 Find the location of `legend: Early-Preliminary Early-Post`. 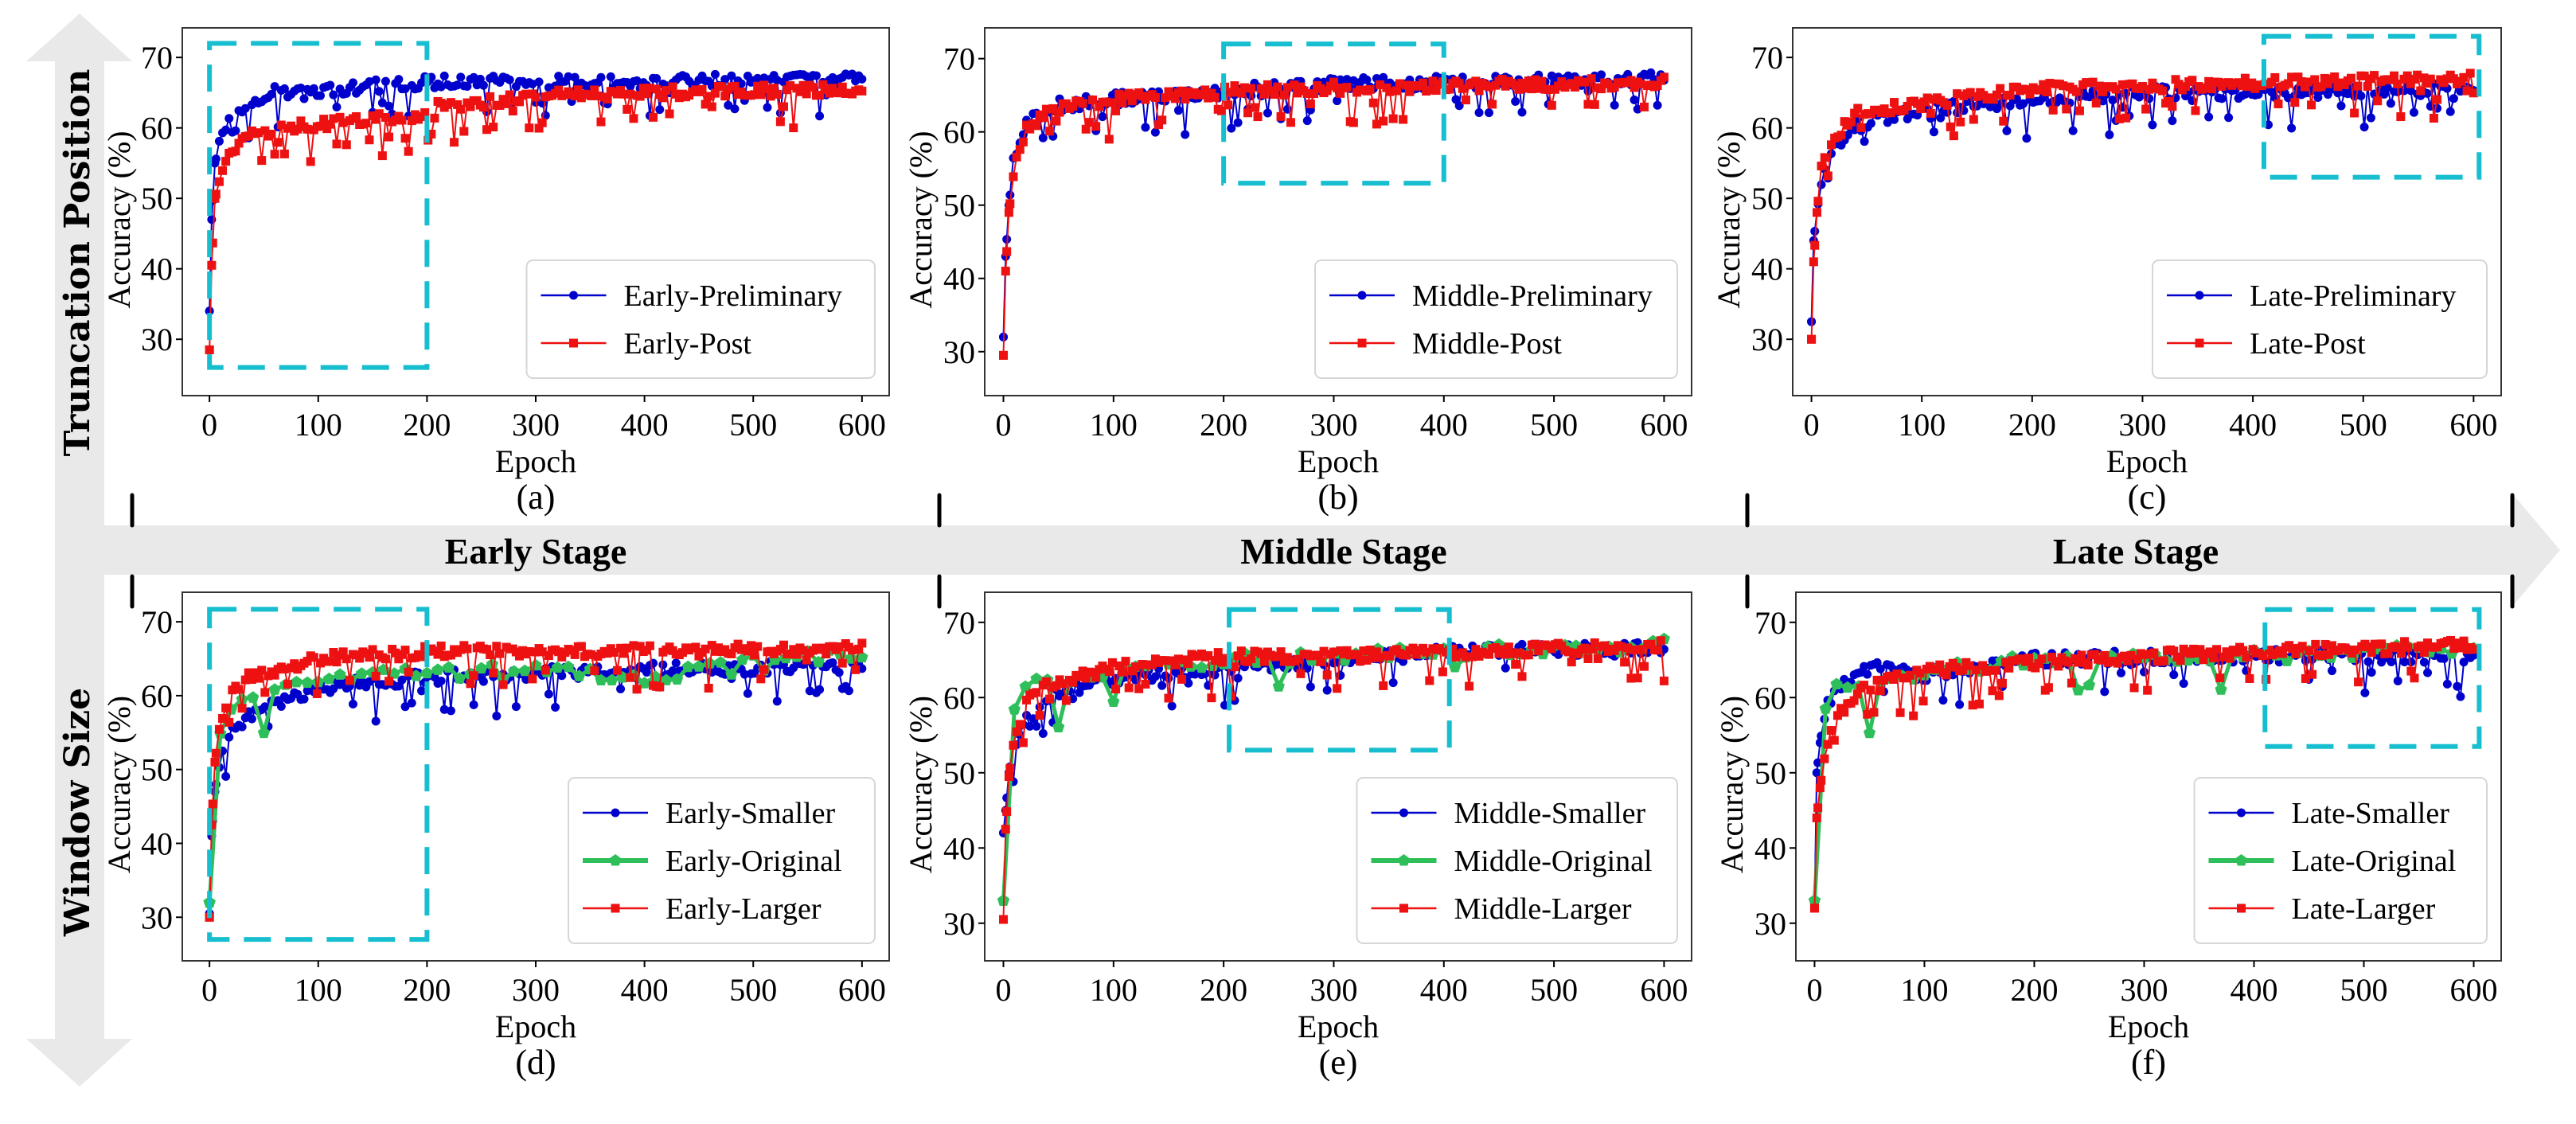

legend: Early-Preliminary Early-Post is located at coordinates (700, 319).